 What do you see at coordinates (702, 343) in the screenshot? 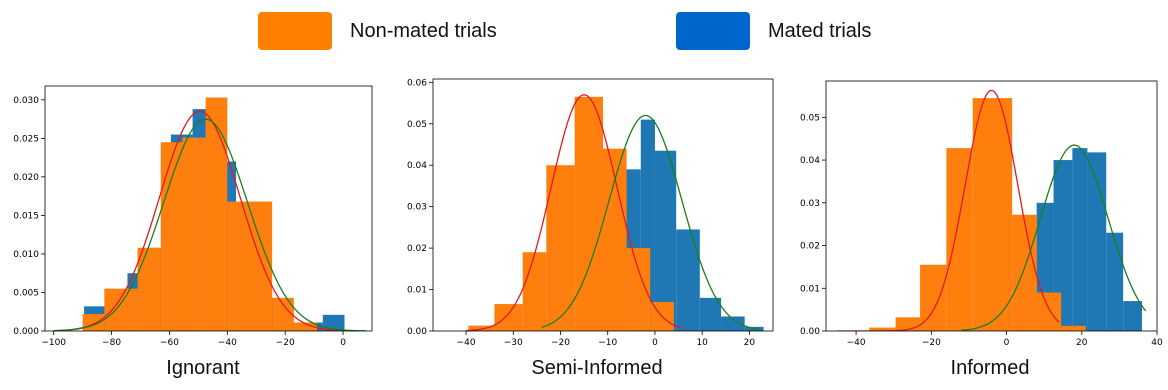
I see `x-tick-label: 10` at bounding box center [702, 343].